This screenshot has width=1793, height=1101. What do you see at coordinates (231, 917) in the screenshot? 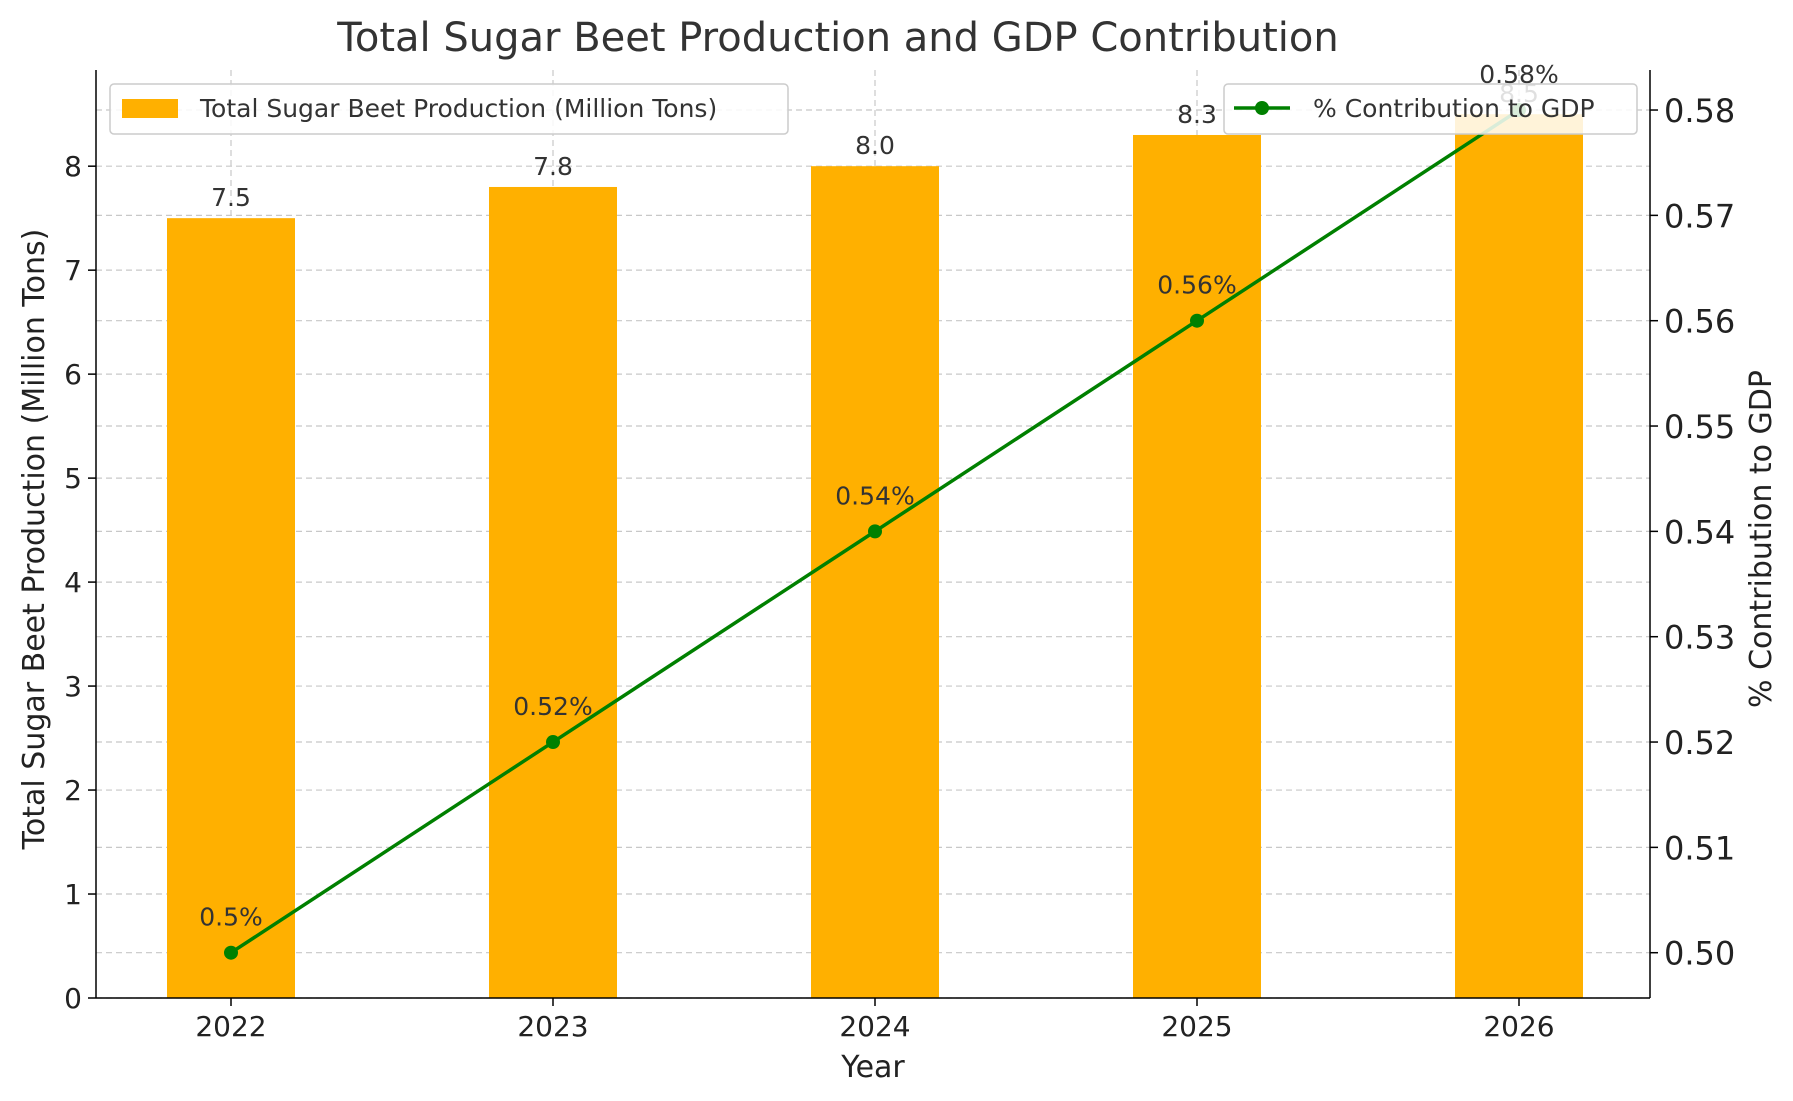
I see `gdp-value-label: 0.5%` at bounding box center [231, 917].